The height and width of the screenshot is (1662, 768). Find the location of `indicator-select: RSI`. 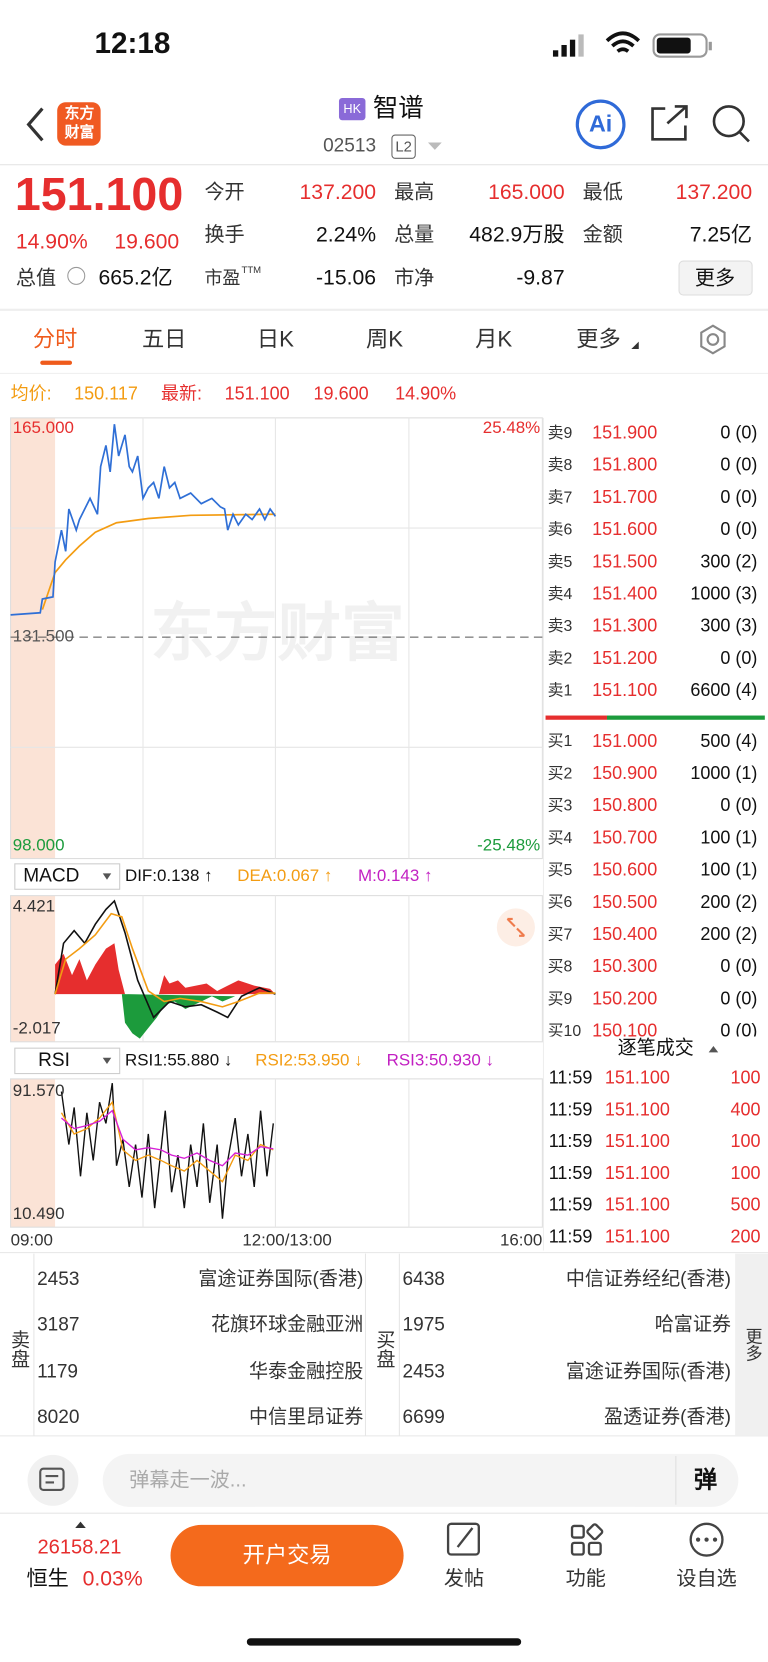

indicator-select: RSI is located at coordinates (54, 1060).